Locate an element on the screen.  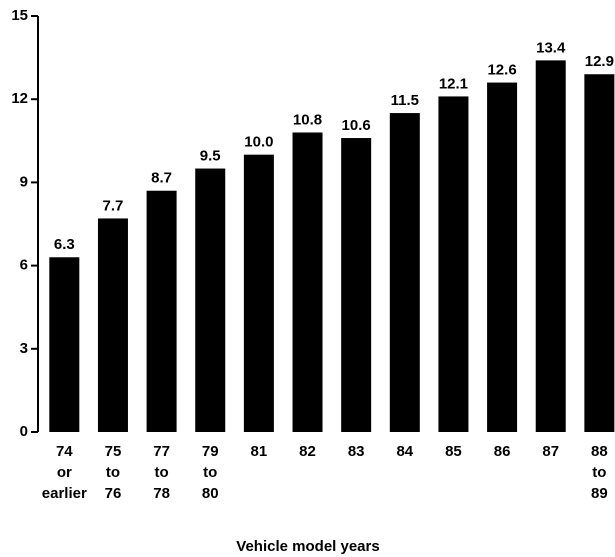
y-tick-label: 15 is located at coordinates (19, 15).